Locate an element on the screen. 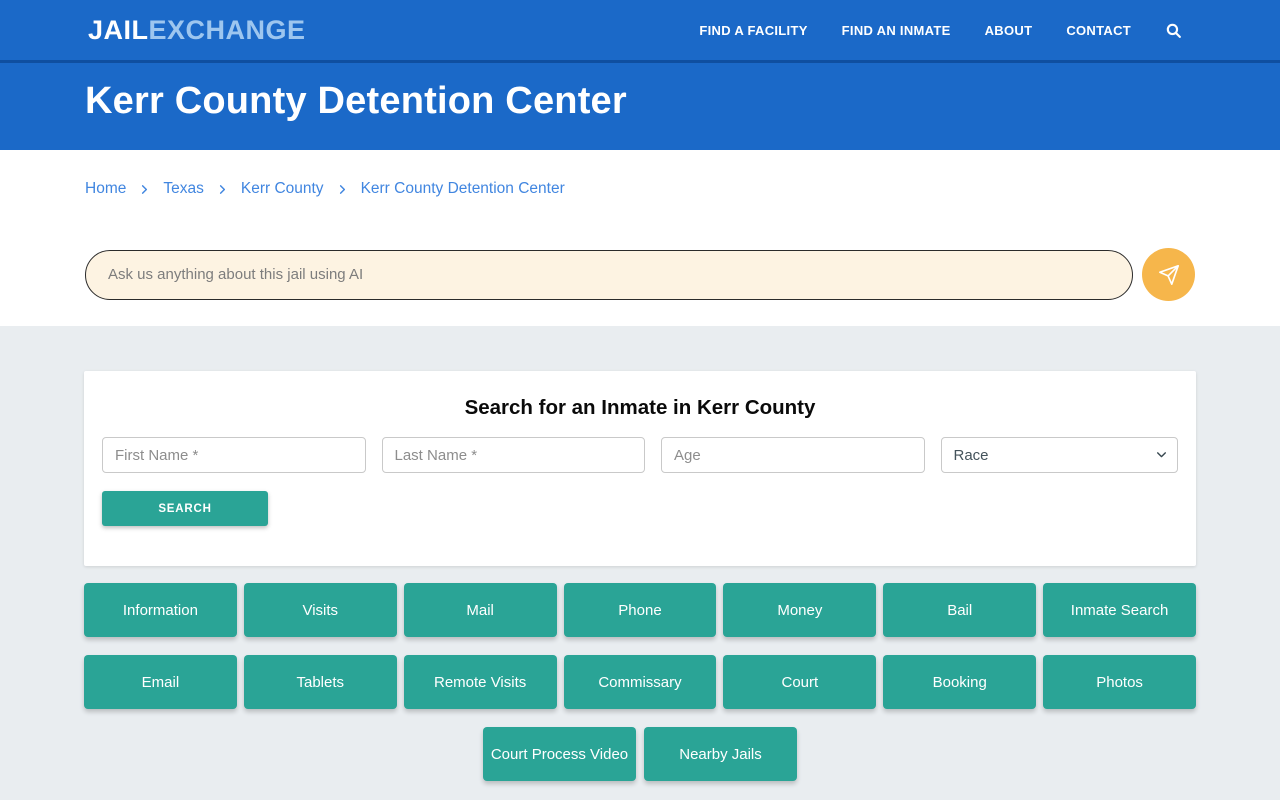  race-select: Race is located at coordinates (1059, 455).